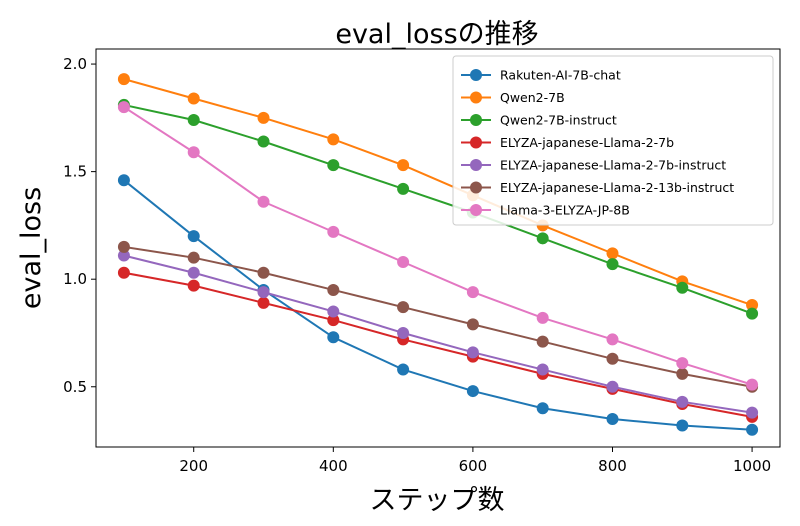  What do you see at coordinates (436, 34) in the screenshot?
I see `chart-title: eval_lossの推移` at bounding box center [436, 34].